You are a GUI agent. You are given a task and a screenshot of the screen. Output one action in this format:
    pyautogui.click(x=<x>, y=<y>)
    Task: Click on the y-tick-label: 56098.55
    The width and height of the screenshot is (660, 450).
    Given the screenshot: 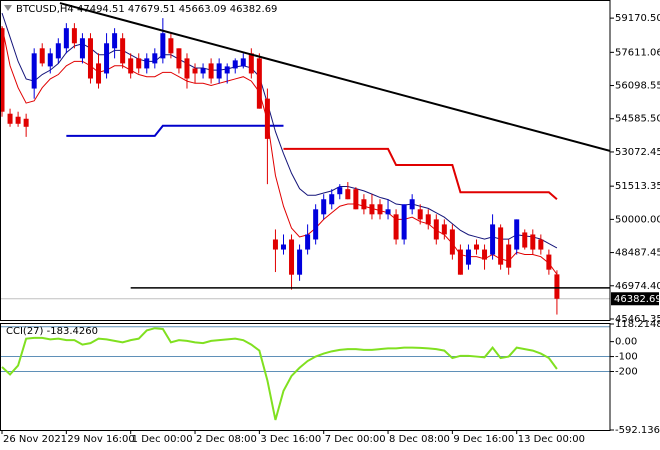 What is the action you would take?
    pyautogui.click(x=637, y=86)
    